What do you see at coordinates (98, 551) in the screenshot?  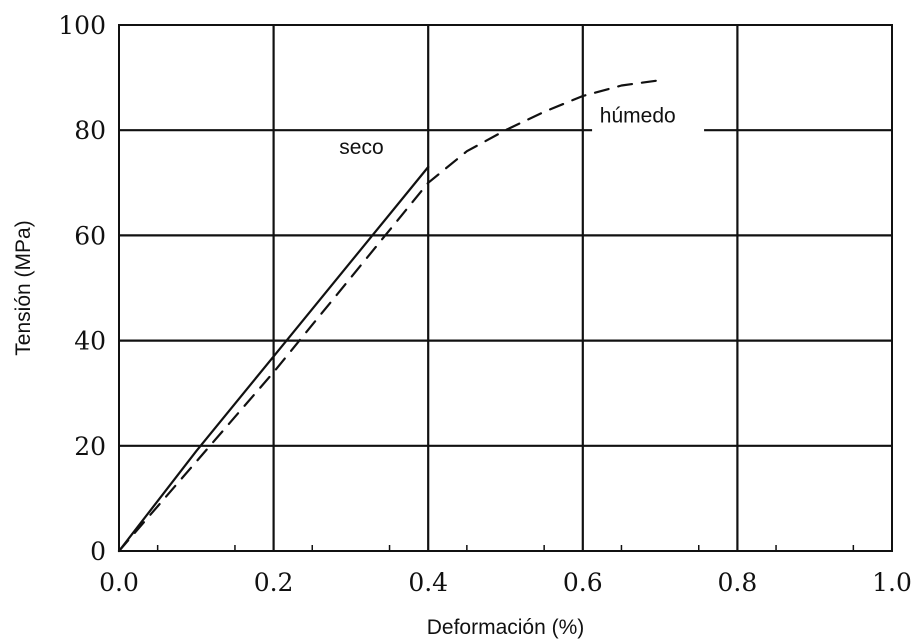 I see `y-tick-label: 0` at bounding box center [98, 551].